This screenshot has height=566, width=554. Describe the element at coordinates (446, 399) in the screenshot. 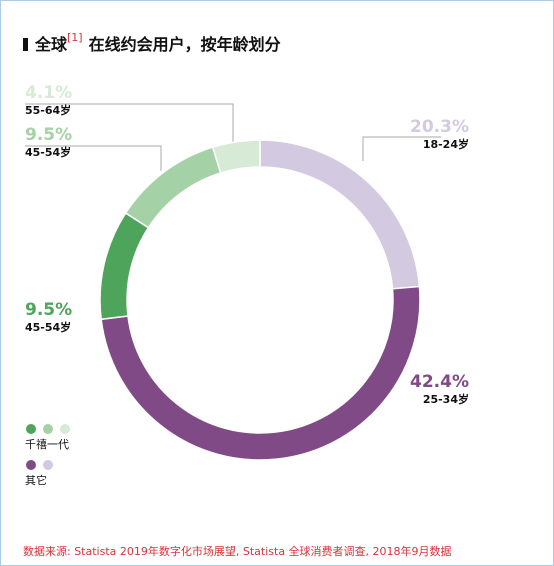

I see `category-label: 25-34岁` at that location.